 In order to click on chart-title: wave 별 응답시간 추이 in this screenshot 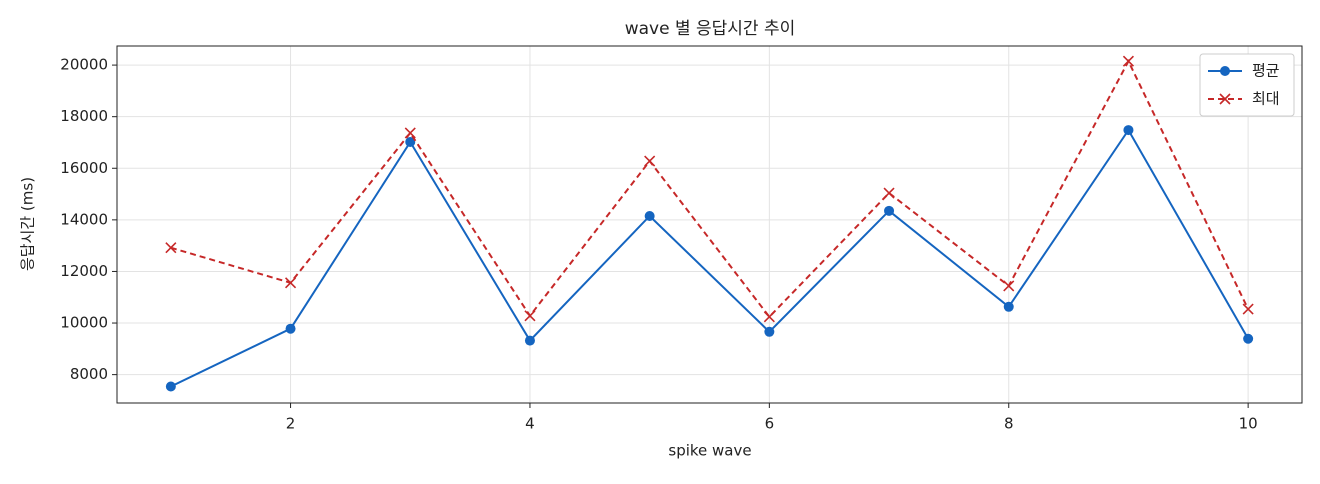, I will do `click(710, 29)`.